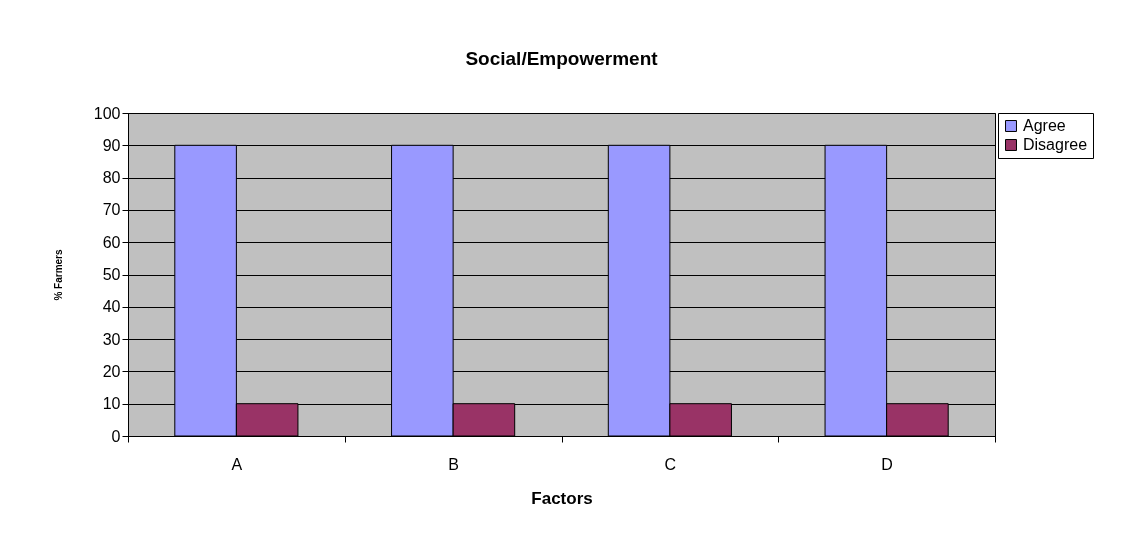  What do you see at coordinates (562, 498) in the screenshot?
I see `x-axis-title: Factors` at bounding box center [562, 498].